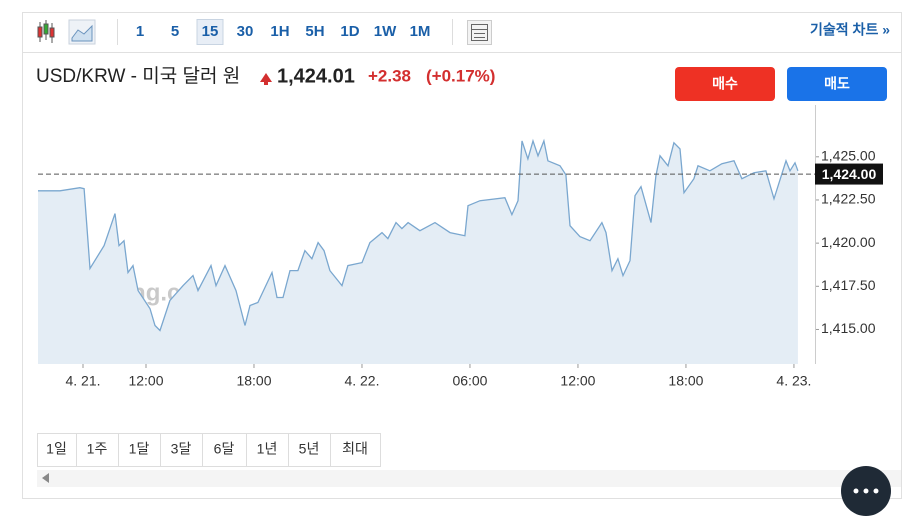  I want to click on range-label: 1일, so click(56, 449).